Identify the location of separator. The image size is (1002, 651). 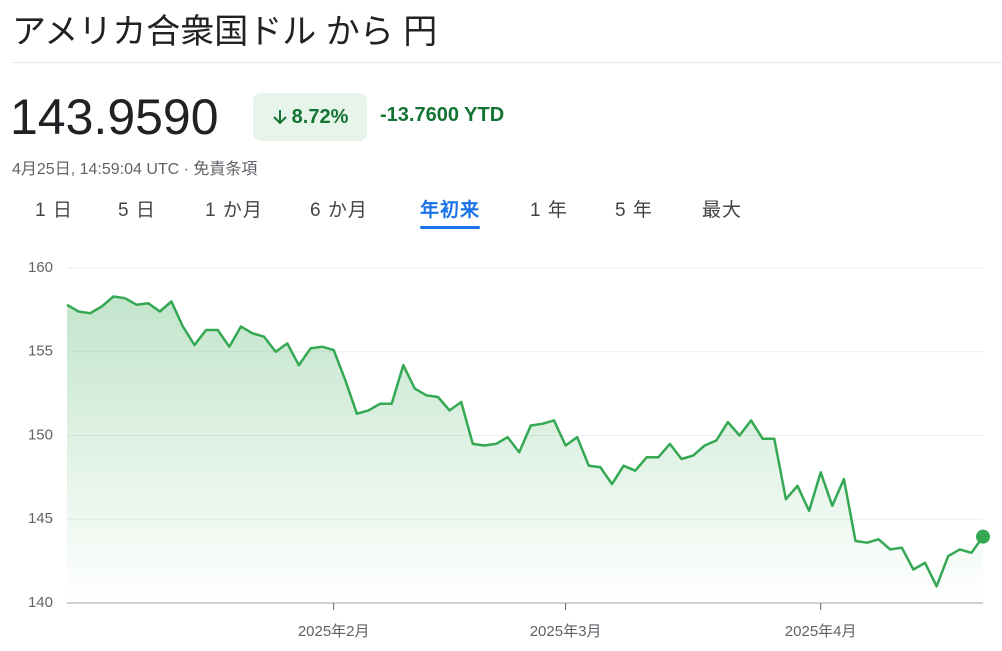
(507, 62).